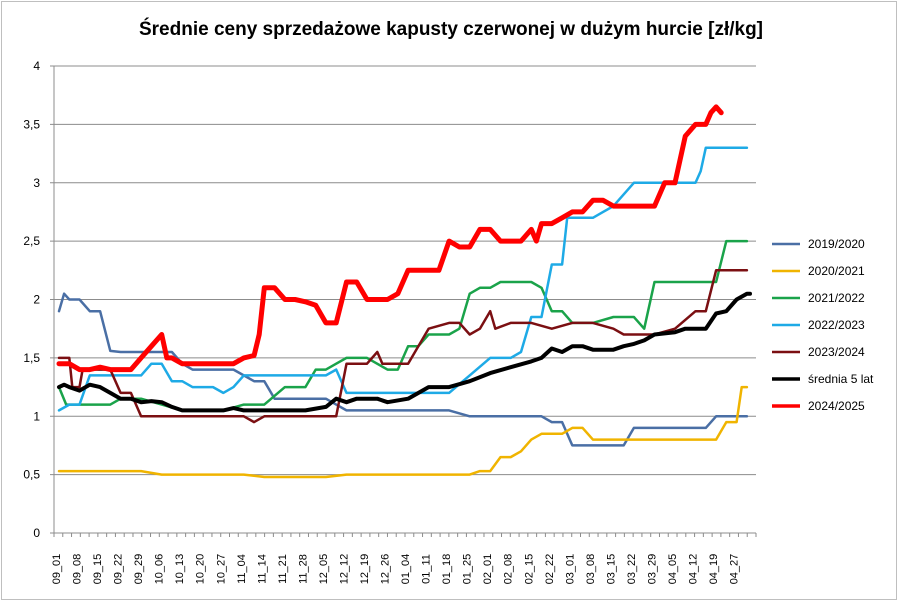 This screenshot has width=900, height=603. I want to click on y-tick-label: 2, so click(36, 300).